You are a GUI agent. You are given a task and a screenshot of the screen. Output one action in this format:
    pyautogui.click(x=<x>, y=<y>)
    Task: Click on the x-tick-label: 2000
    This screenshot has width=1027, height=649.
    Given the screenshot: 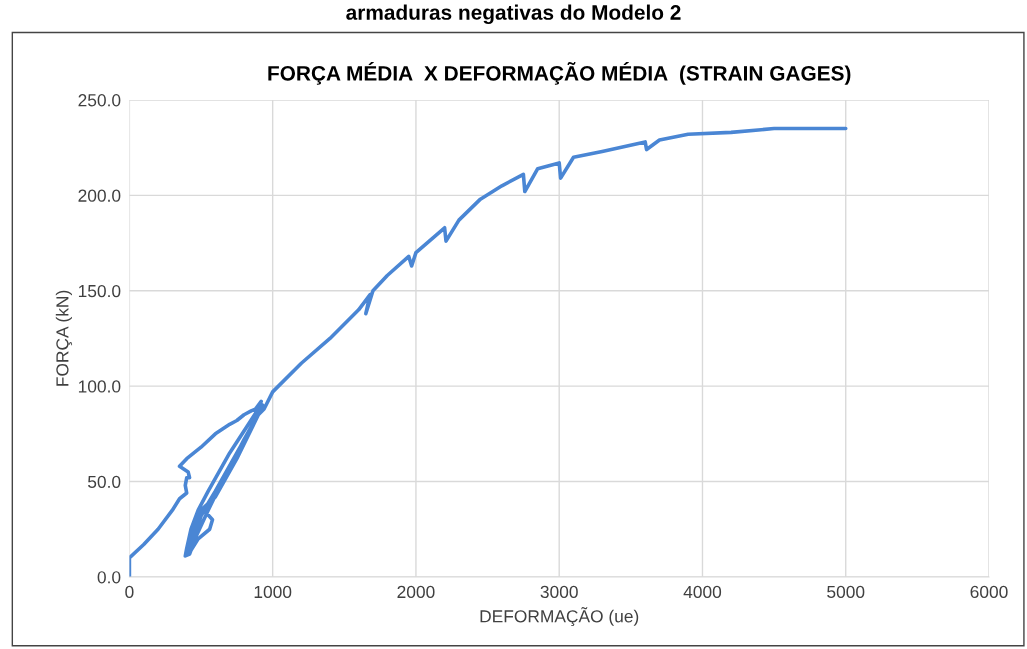 What is the action you would take?
    pyautogui.click(x=416, y=592)
    